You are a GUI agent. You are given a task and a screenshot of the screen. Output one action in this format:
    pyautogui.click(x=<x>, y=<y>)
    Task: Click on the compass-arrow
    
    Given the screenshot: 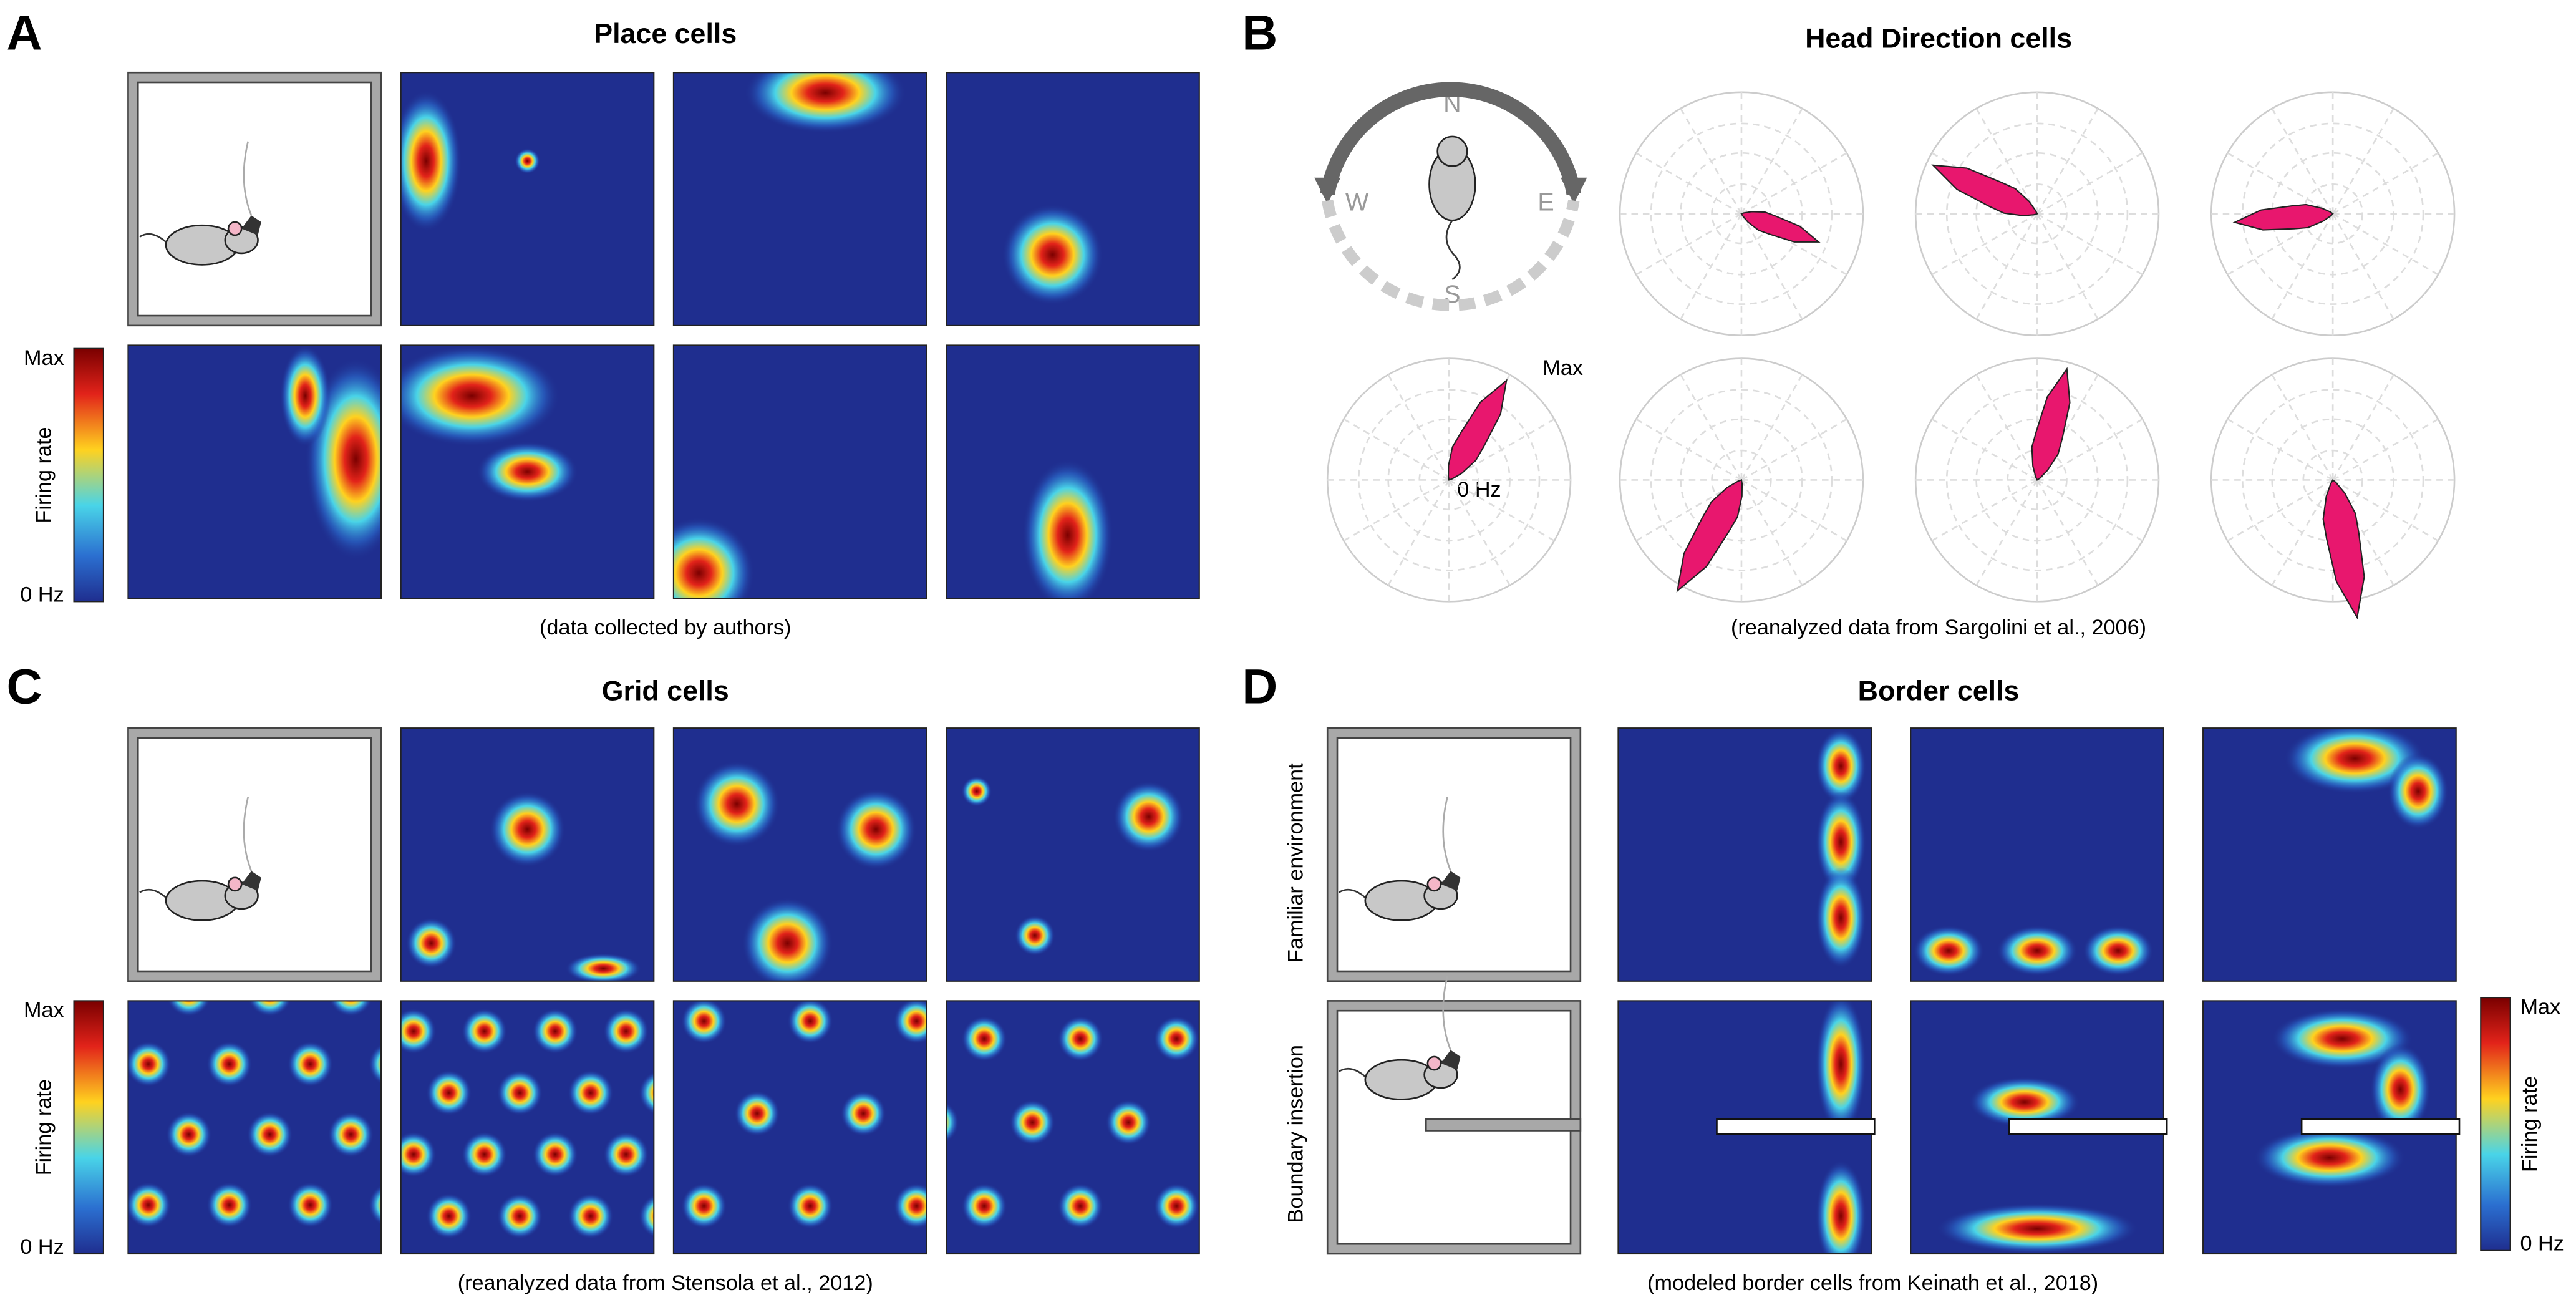 What is the action you would take?
    pyautogui.click(x=1574, y=190)
    